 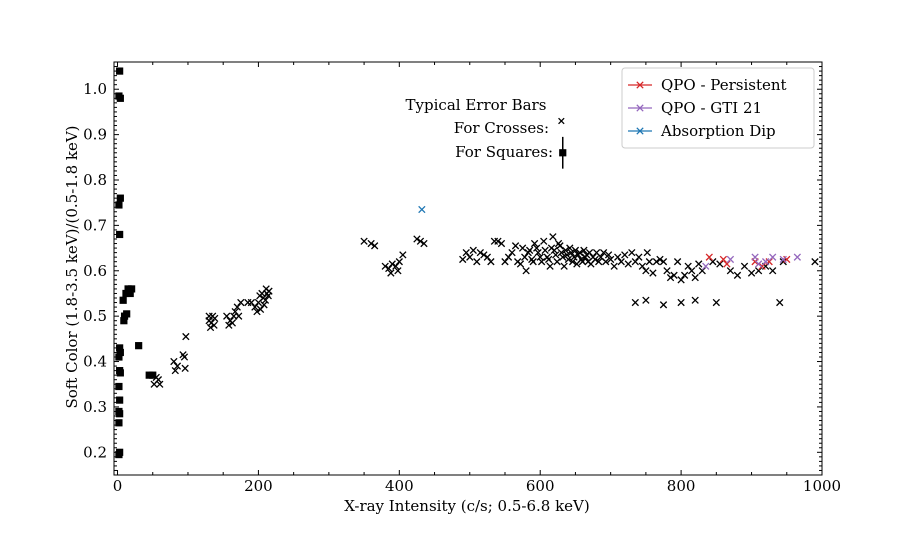 What do you see at coordinates (95, 407) in the screenshot?
I see `y-tick-label: 0.3` at bounding box center [95, 407].